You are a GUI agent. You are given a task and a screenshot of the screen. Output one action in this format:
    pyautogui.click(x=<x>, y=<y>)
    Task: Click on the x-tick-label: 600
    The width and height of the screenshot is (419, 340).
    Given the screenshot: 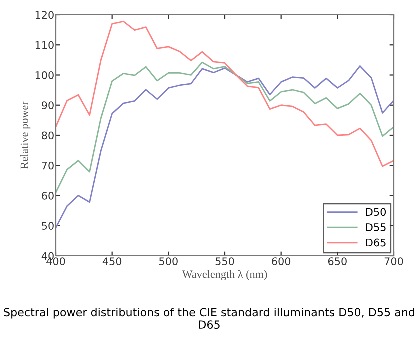 What is the action you would take?
    pyautogui.click(x=281, y=262)
    